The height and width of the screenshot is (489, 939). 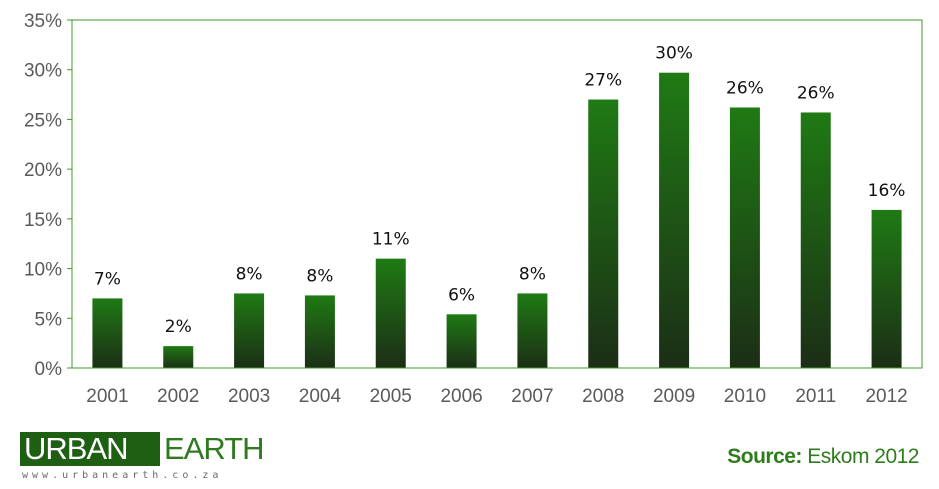 What do you see at coordinates (76, 448) in the screenshot?
I see `logo-urban-text: URBAN` at bounding box center [76, 448].